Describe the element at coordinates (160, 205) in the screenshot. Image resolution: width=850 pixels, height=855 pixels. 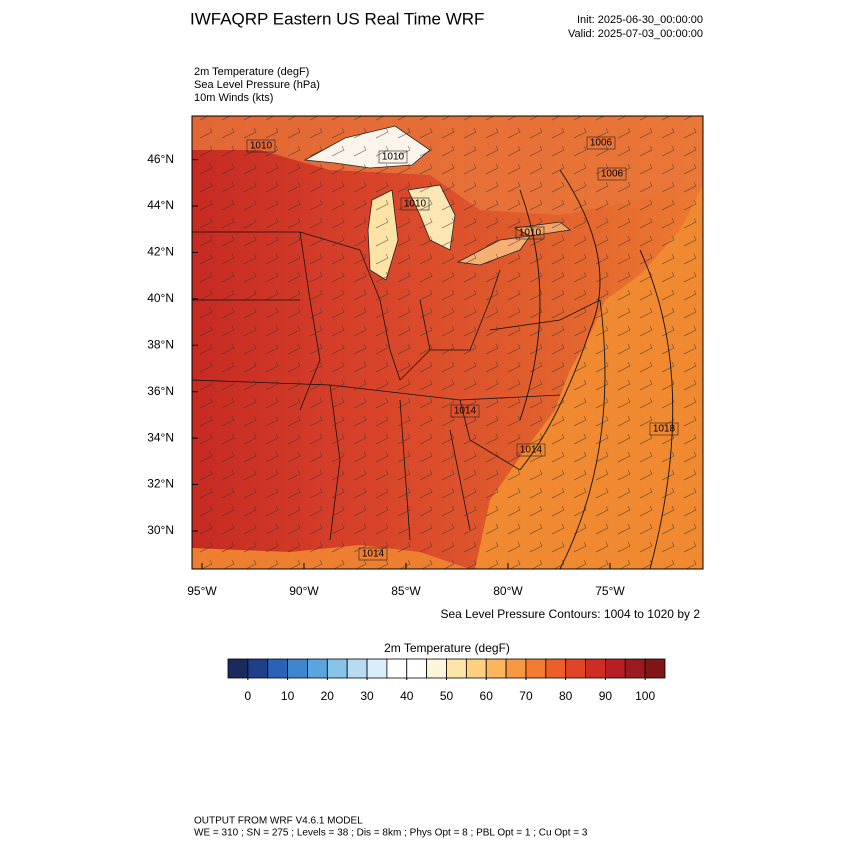
I see `y-tick-label: 44°N` at that location.